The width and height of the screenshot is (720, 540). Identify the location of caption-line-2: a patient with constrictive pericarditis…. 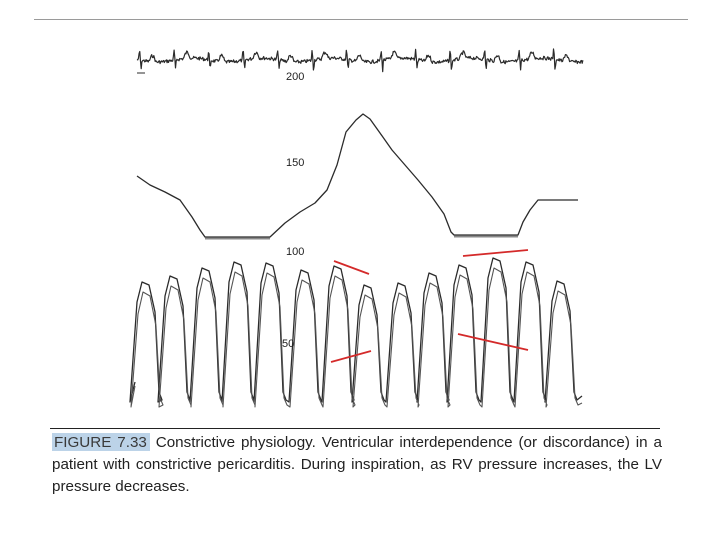
(357, 453).